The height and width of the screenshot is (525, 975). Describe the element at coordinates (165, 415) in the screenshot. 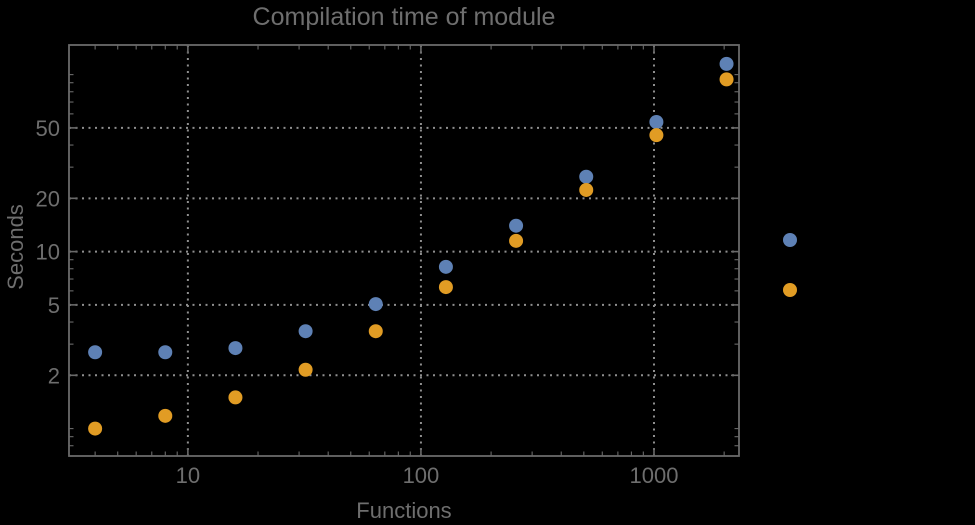

I see `data-point-series-2-x8` at that location.